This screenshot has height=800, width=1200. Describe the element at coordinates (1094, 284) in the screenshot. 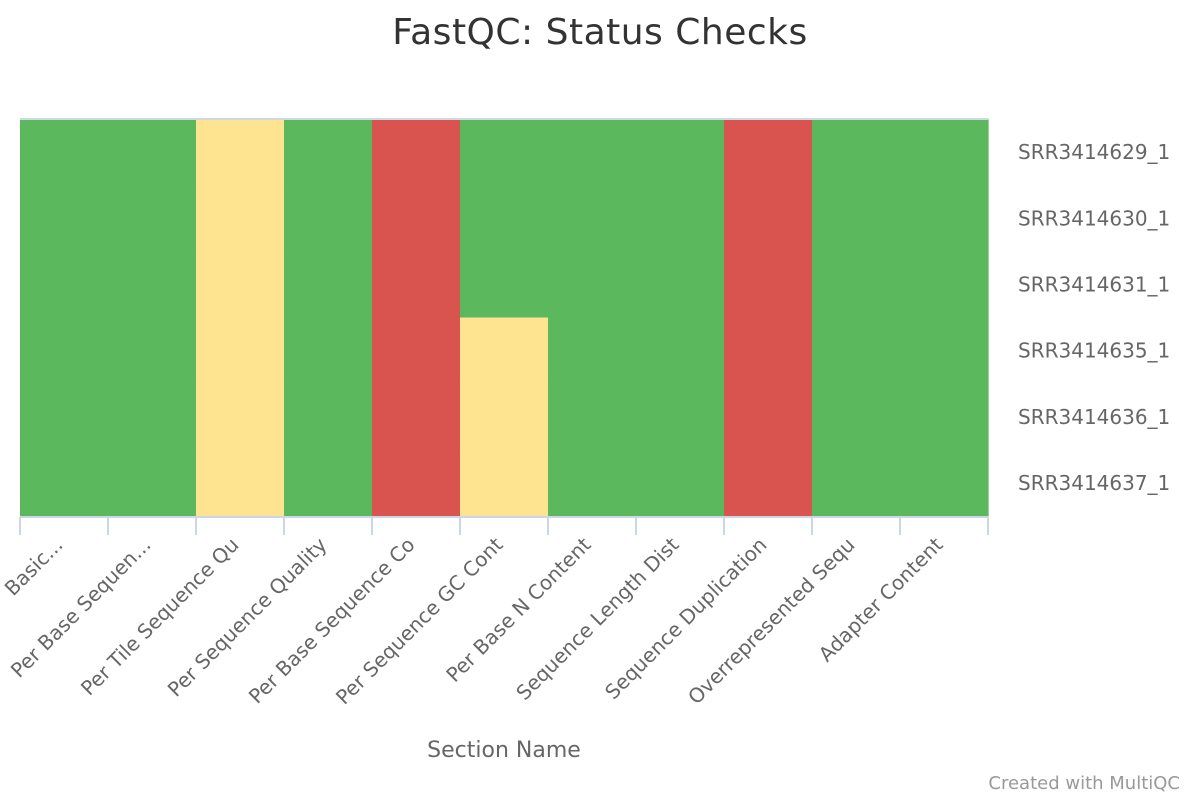

I see `row-label: SRR3414631_1` at that location.